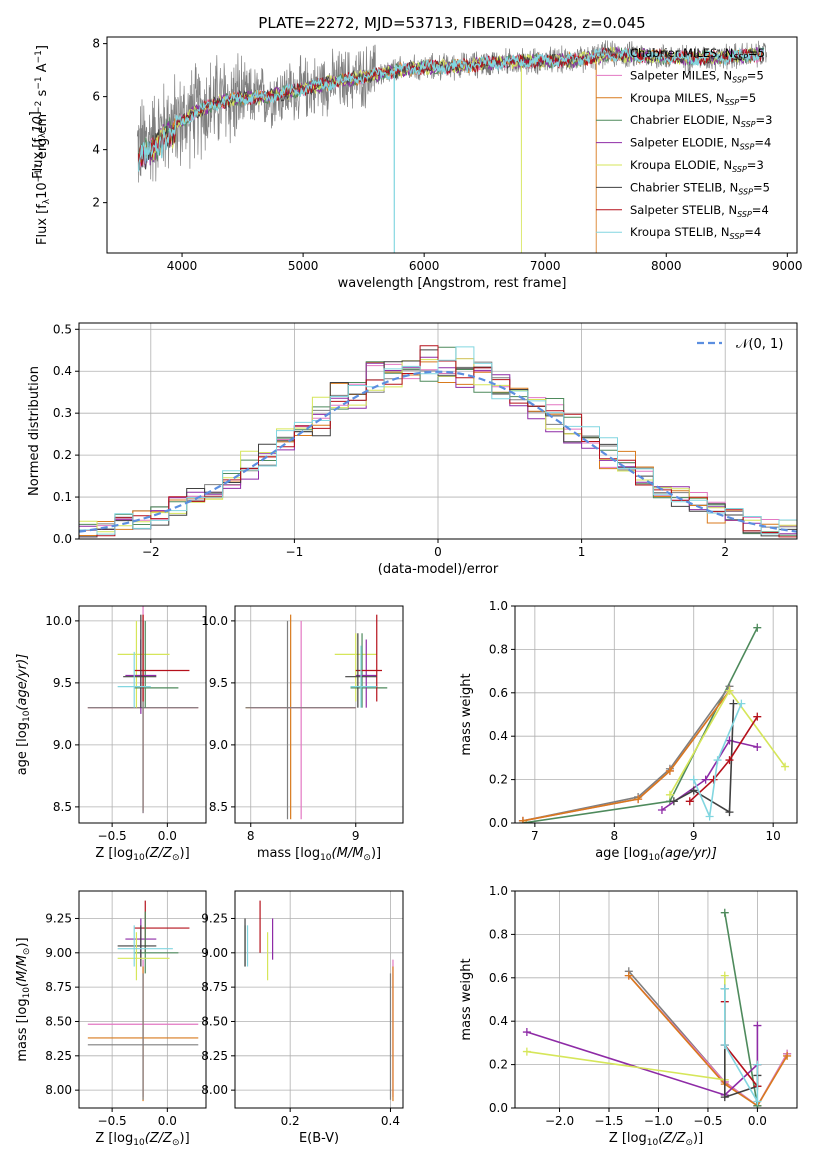  I want to click on x-tick-label: 5000, so click(303, 266).